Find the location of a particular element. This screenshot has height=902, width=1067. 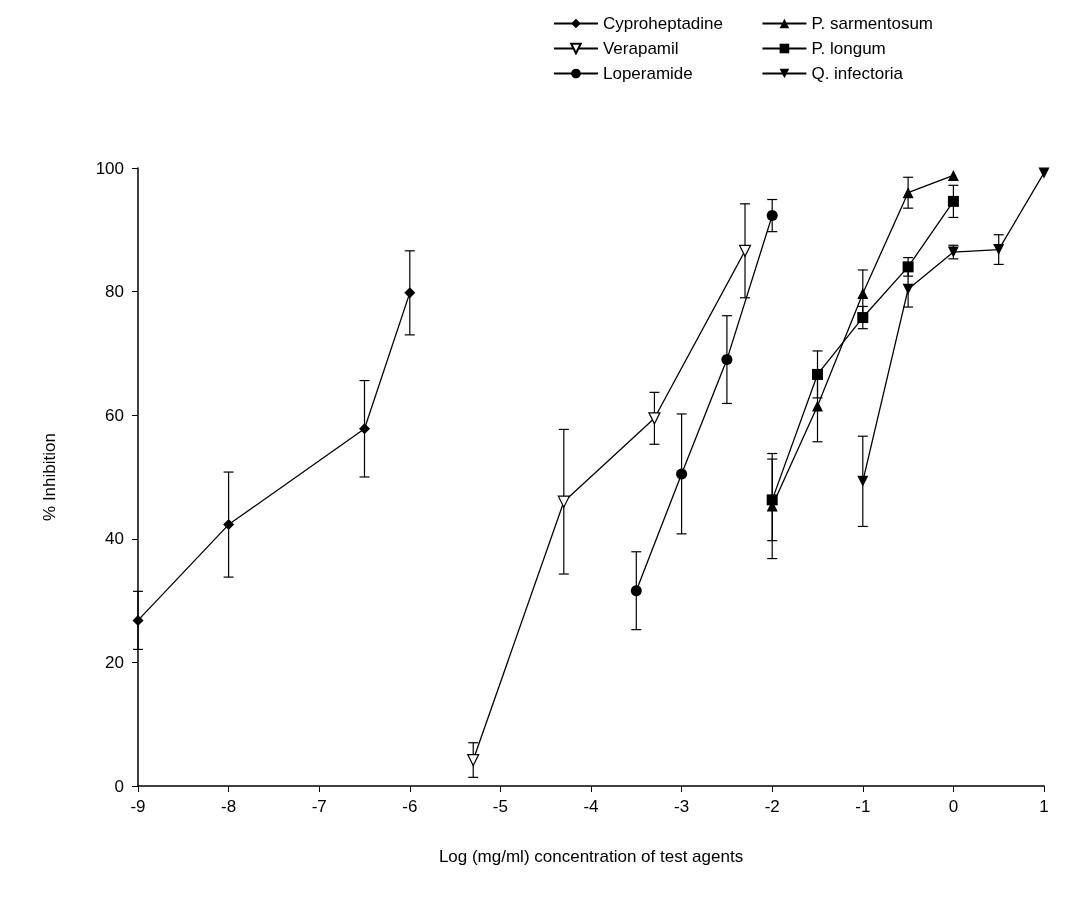

x-axis-title: Log (mg/ml) concentration of test agents is located at coordinates (591, 856).